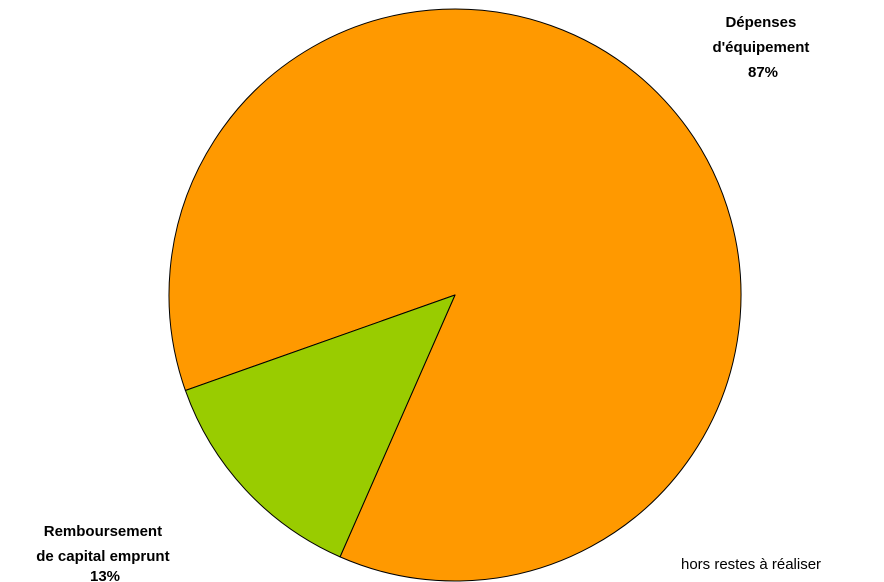 This screenshot has width=884, height=582. I want to click on slice-label-remboursement-percent: 13%, so click(105, 575).